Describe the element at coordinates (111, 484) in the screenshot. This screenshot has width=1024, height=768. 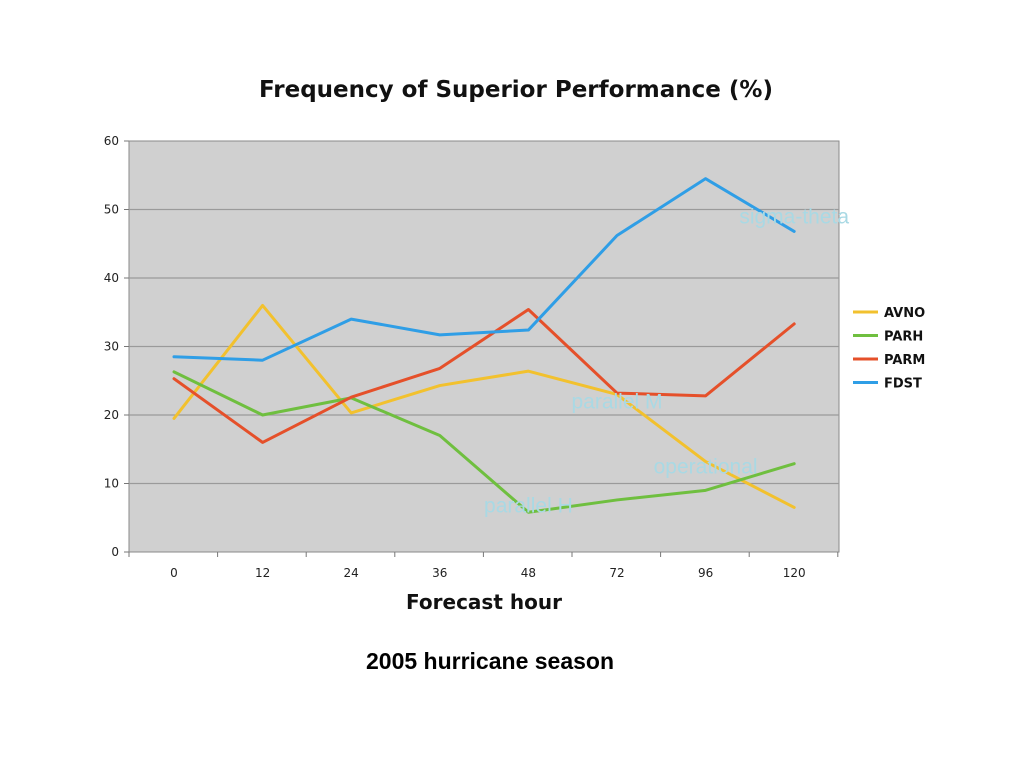
I see `y-tick-label: 10` at that location.